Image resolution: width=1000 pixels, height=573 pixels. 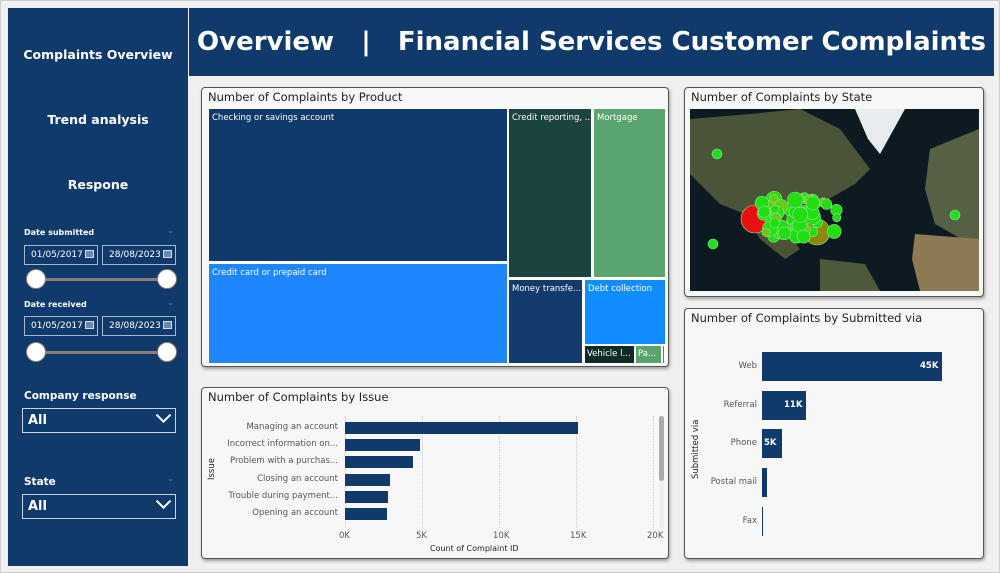 What do you see at coordinates (295, 513) in the screenshot?
I see `y-tick-label: Opening an account` at bounding box center [295, 513].